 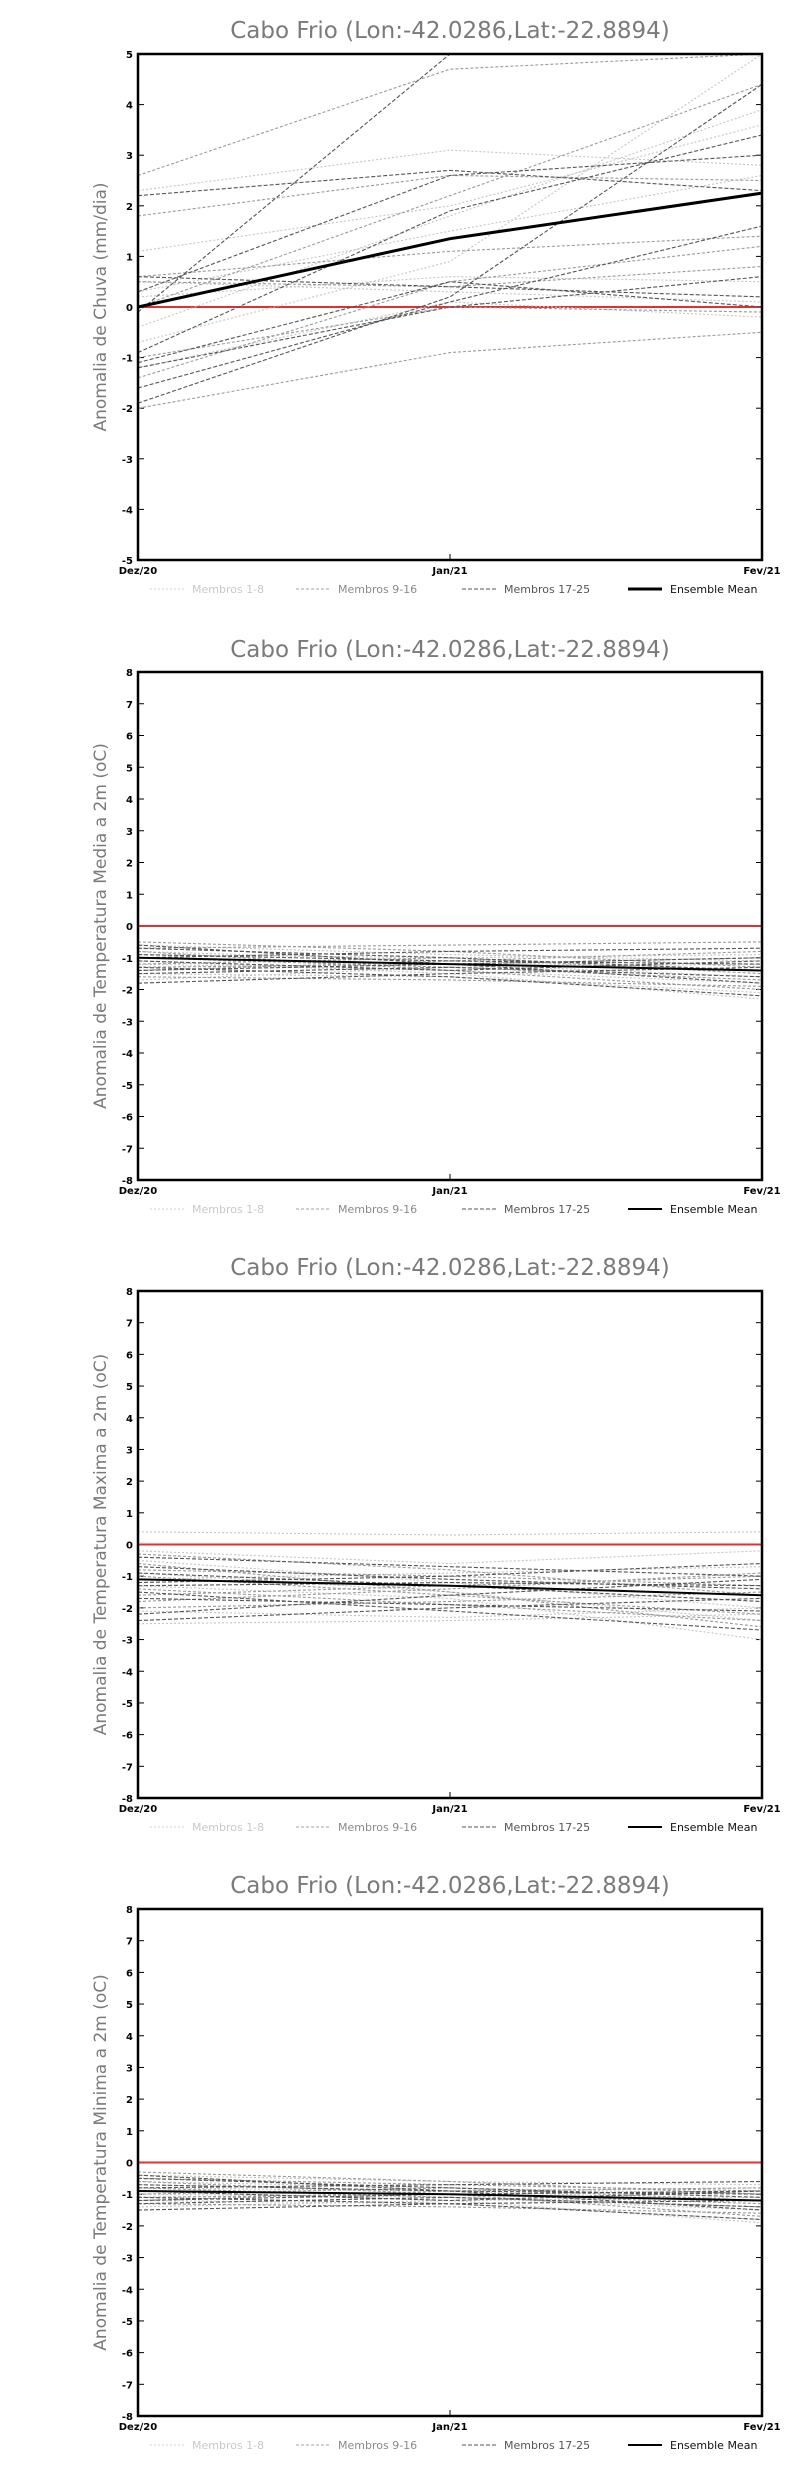 I want to click on y-tick-label: -6, so click(x=127, y=1736).